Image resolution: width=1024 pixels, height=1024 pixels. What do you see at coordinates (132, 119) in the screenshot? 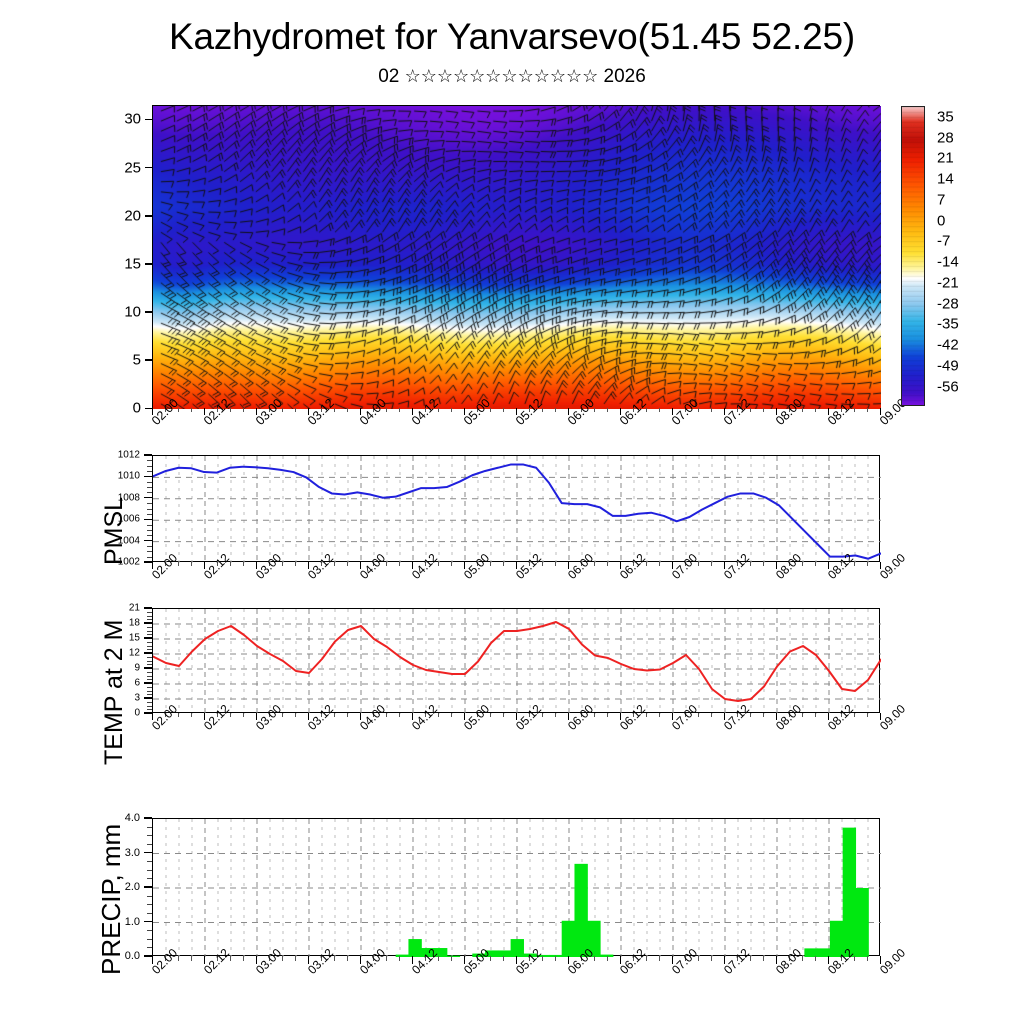
I see `y-tick-label: 30` at bounding box center [132, 119].